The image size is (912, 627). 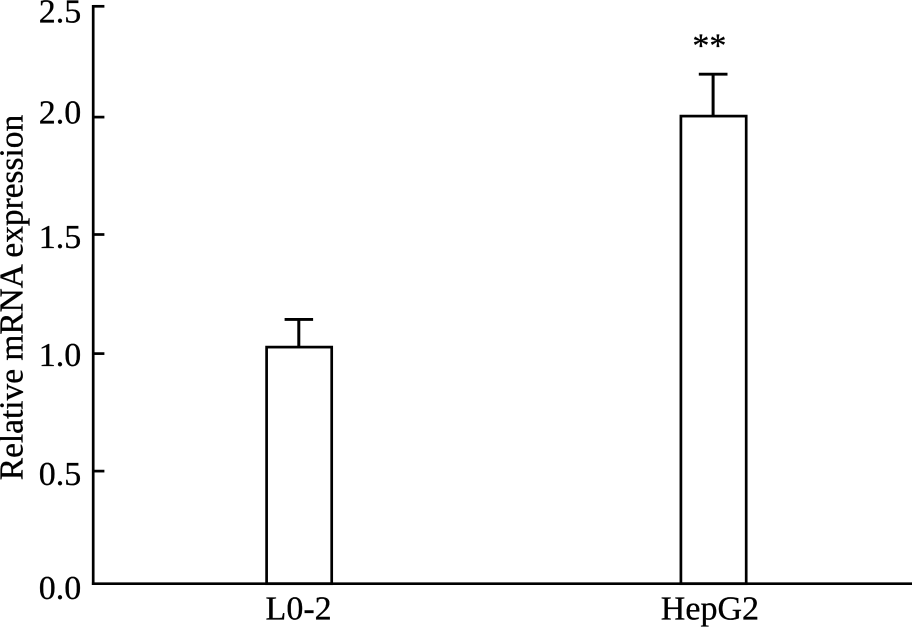 What do you see at coordinates (299, 609) in the screenshot?
I see `svg-text: L0-2` at bounding box center [299, 609].